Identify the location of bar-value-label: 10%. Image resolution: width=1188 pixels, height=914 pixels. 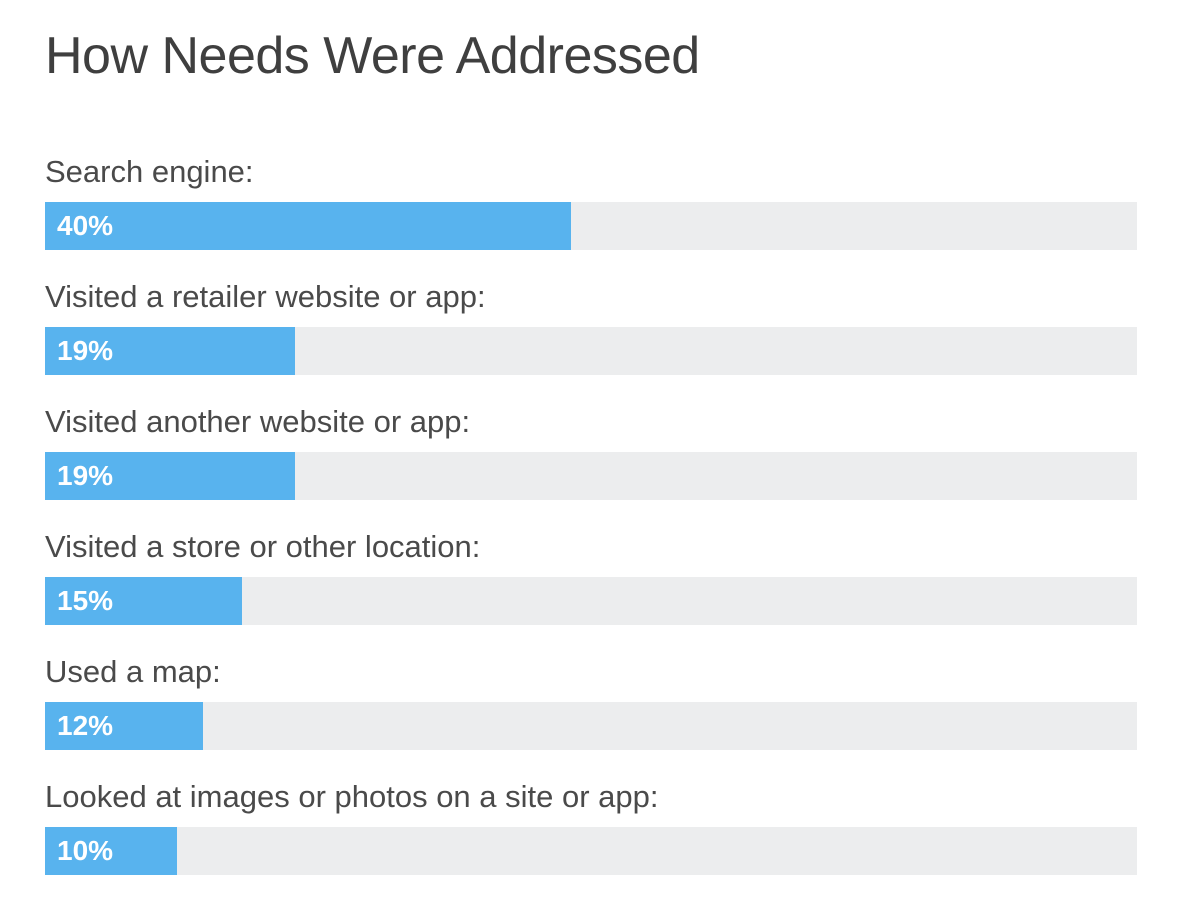
(85, 850).